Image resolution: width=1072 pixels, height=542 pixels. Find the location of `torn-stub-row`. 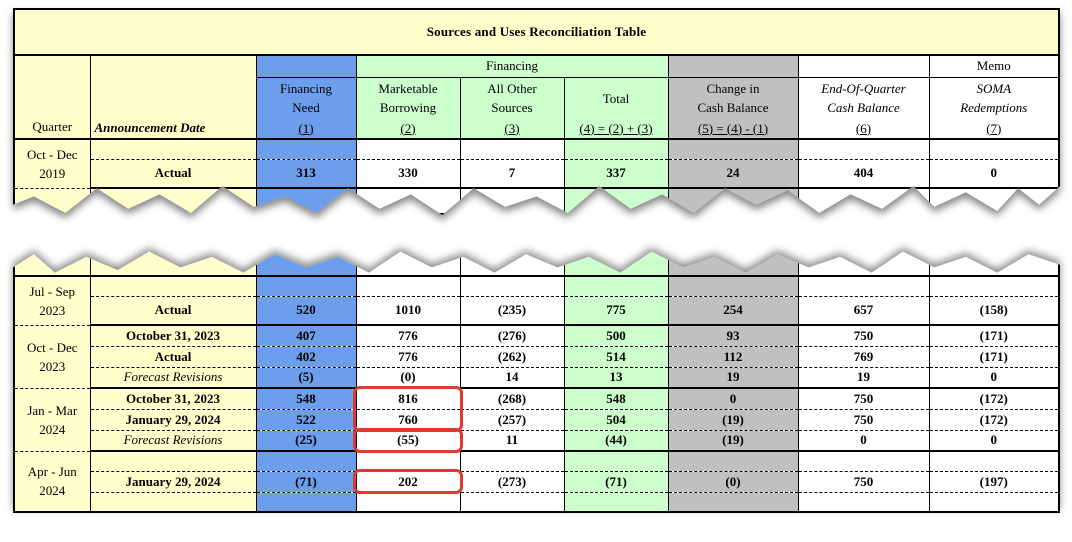

torn-stub-row is located at coordinates (536, 201).